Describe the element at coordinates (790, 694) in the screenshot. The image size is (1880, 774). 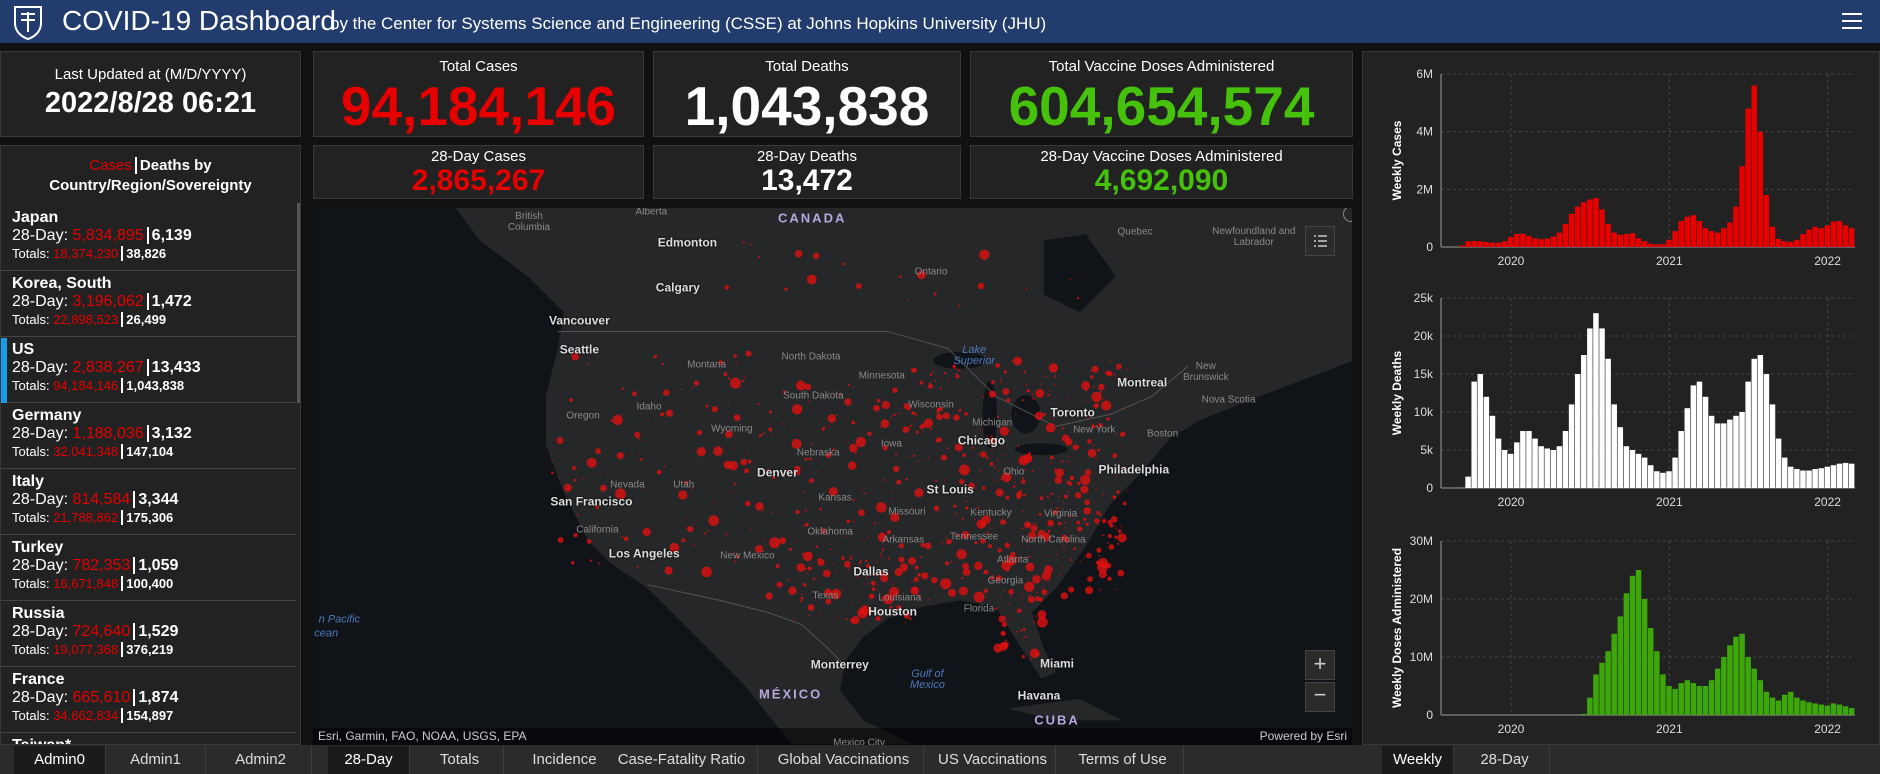
I see `map-label: MÉXICO` at that location.